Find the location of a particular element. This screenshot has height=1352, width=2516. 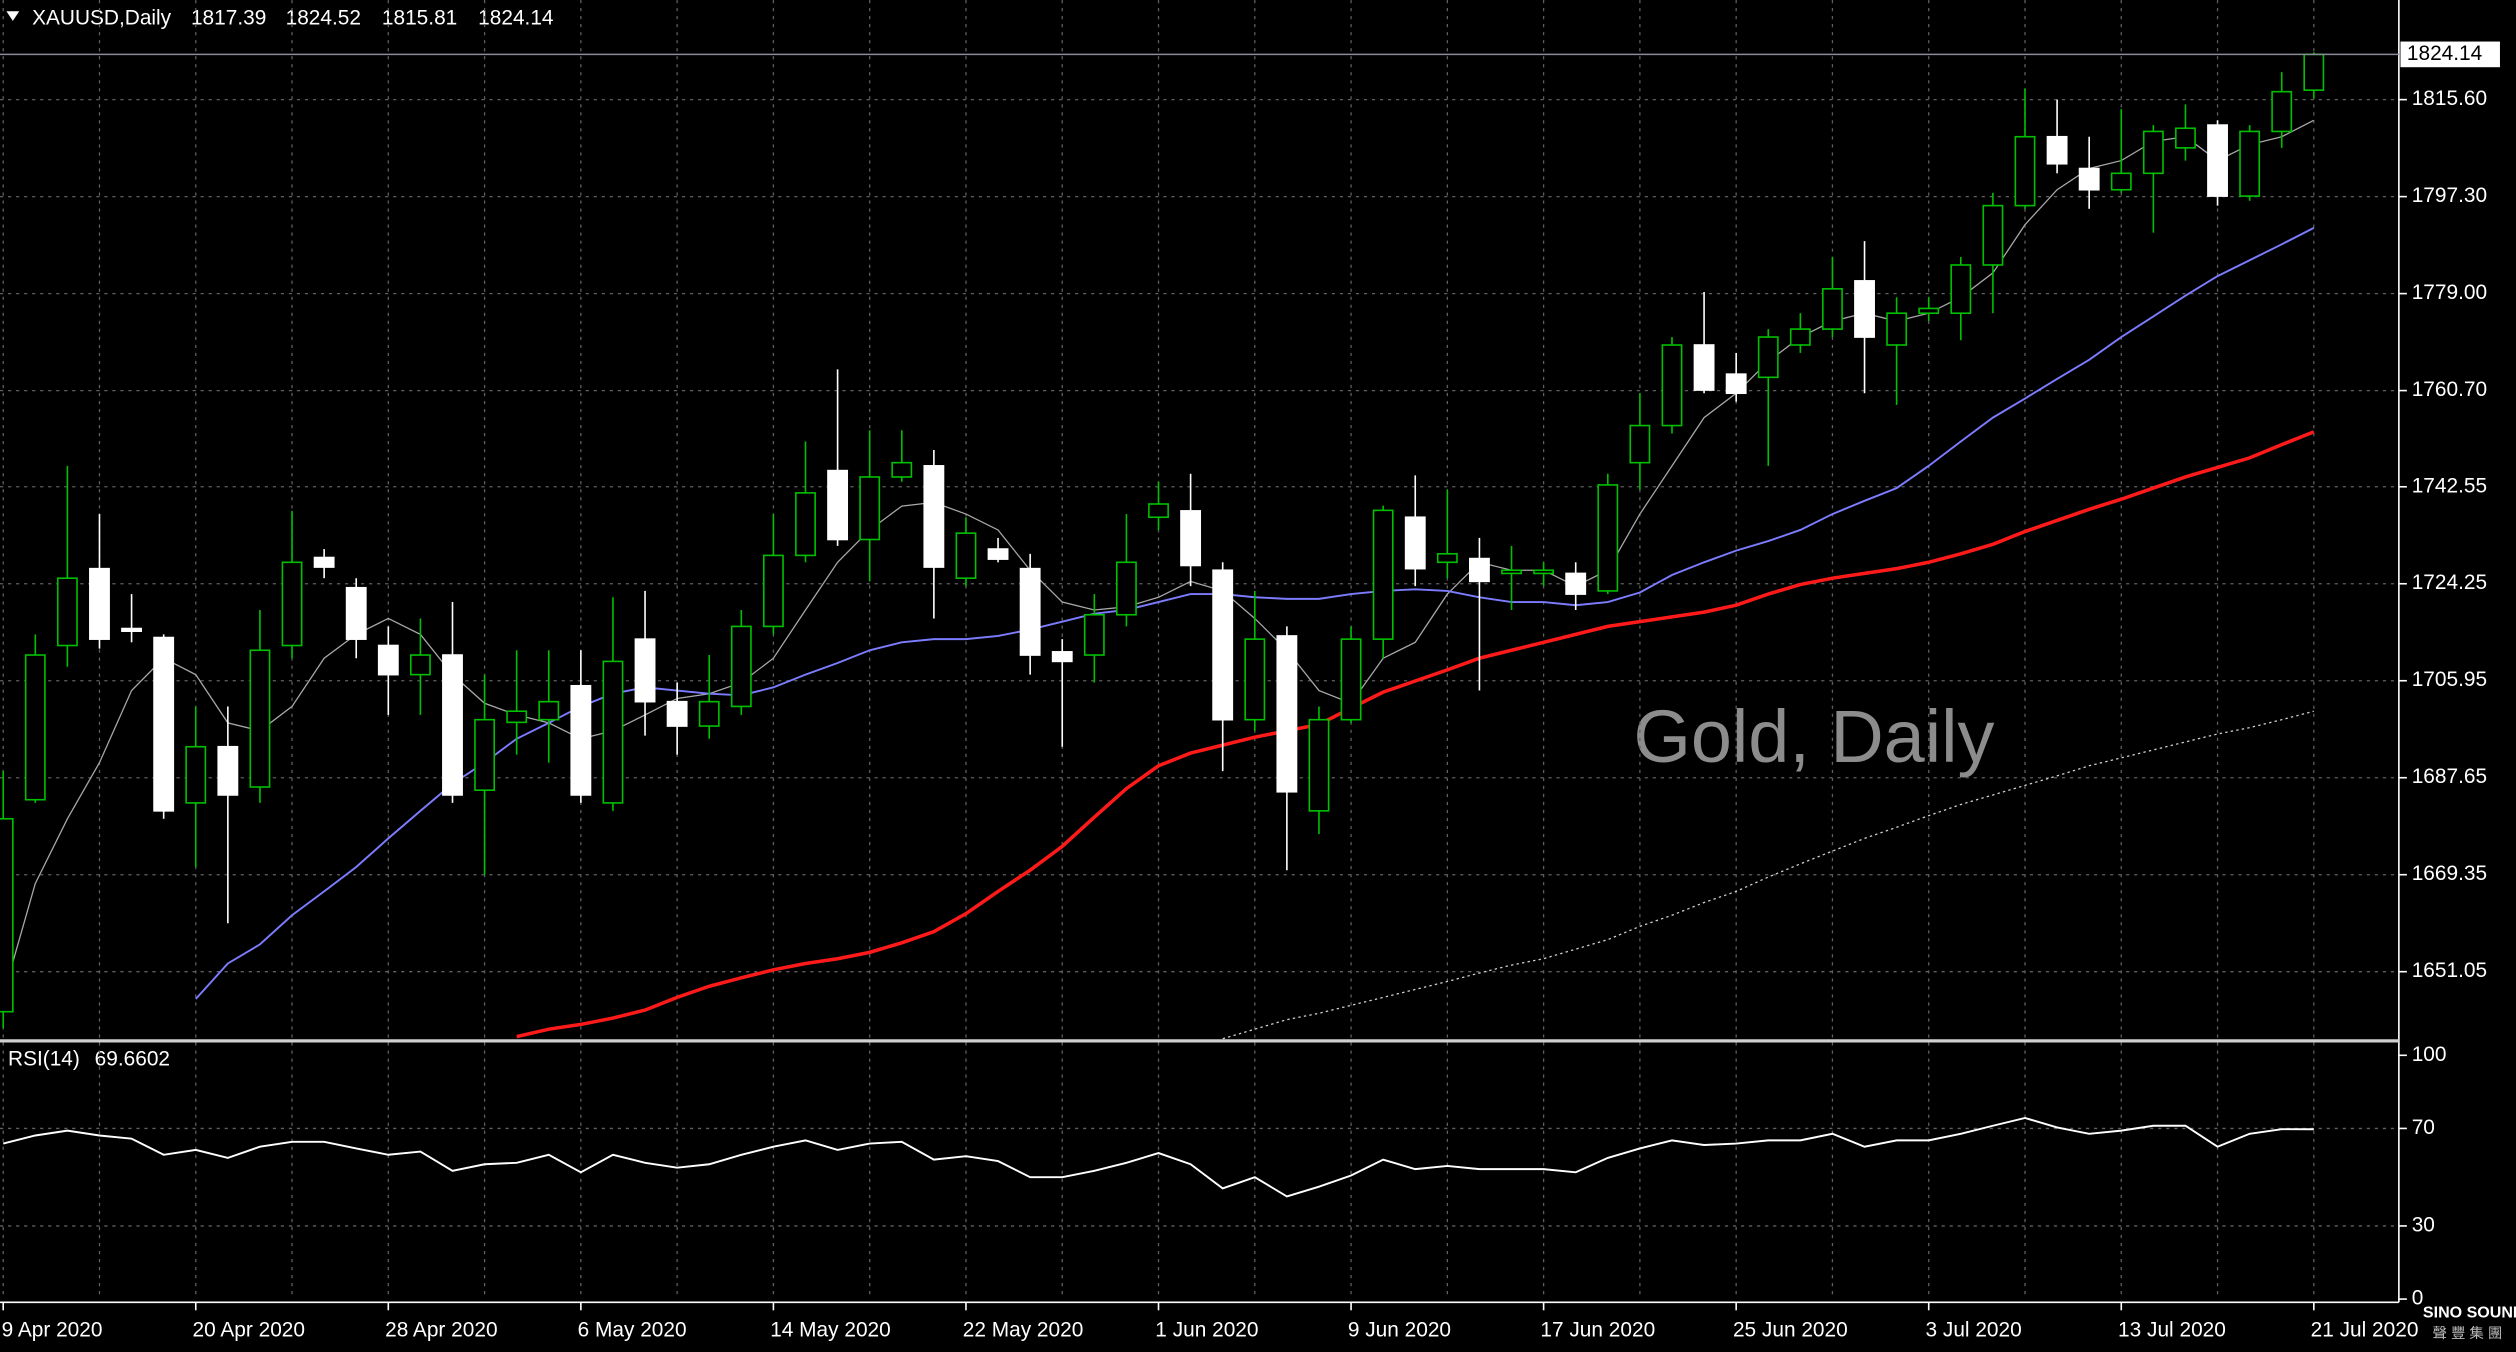

x-tick-label: 9 Jun 2020 is located at coordinates (1399, 1330).